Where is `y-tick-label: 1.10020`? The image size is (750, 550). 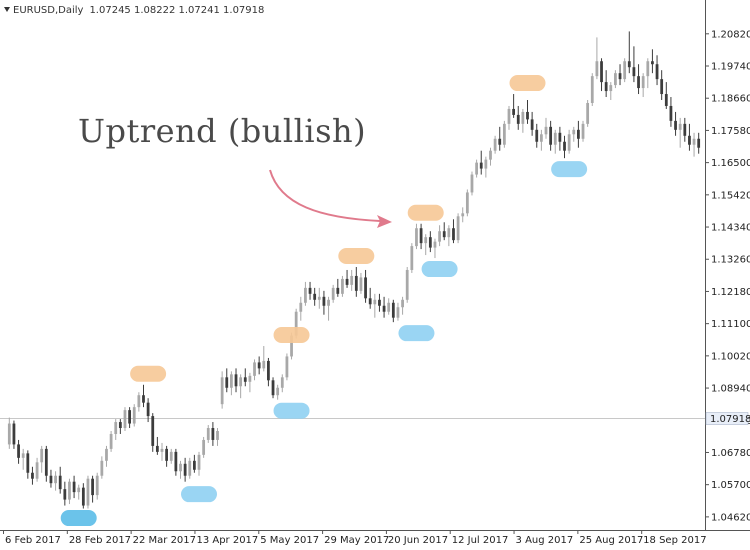 y-tick-label: 1.10020 is located at coordinates (730, 356).